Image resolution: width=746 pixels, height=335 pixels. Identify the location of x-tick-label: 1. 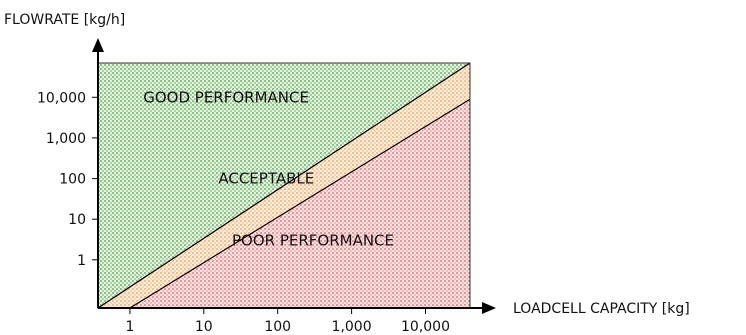
(129, 327).